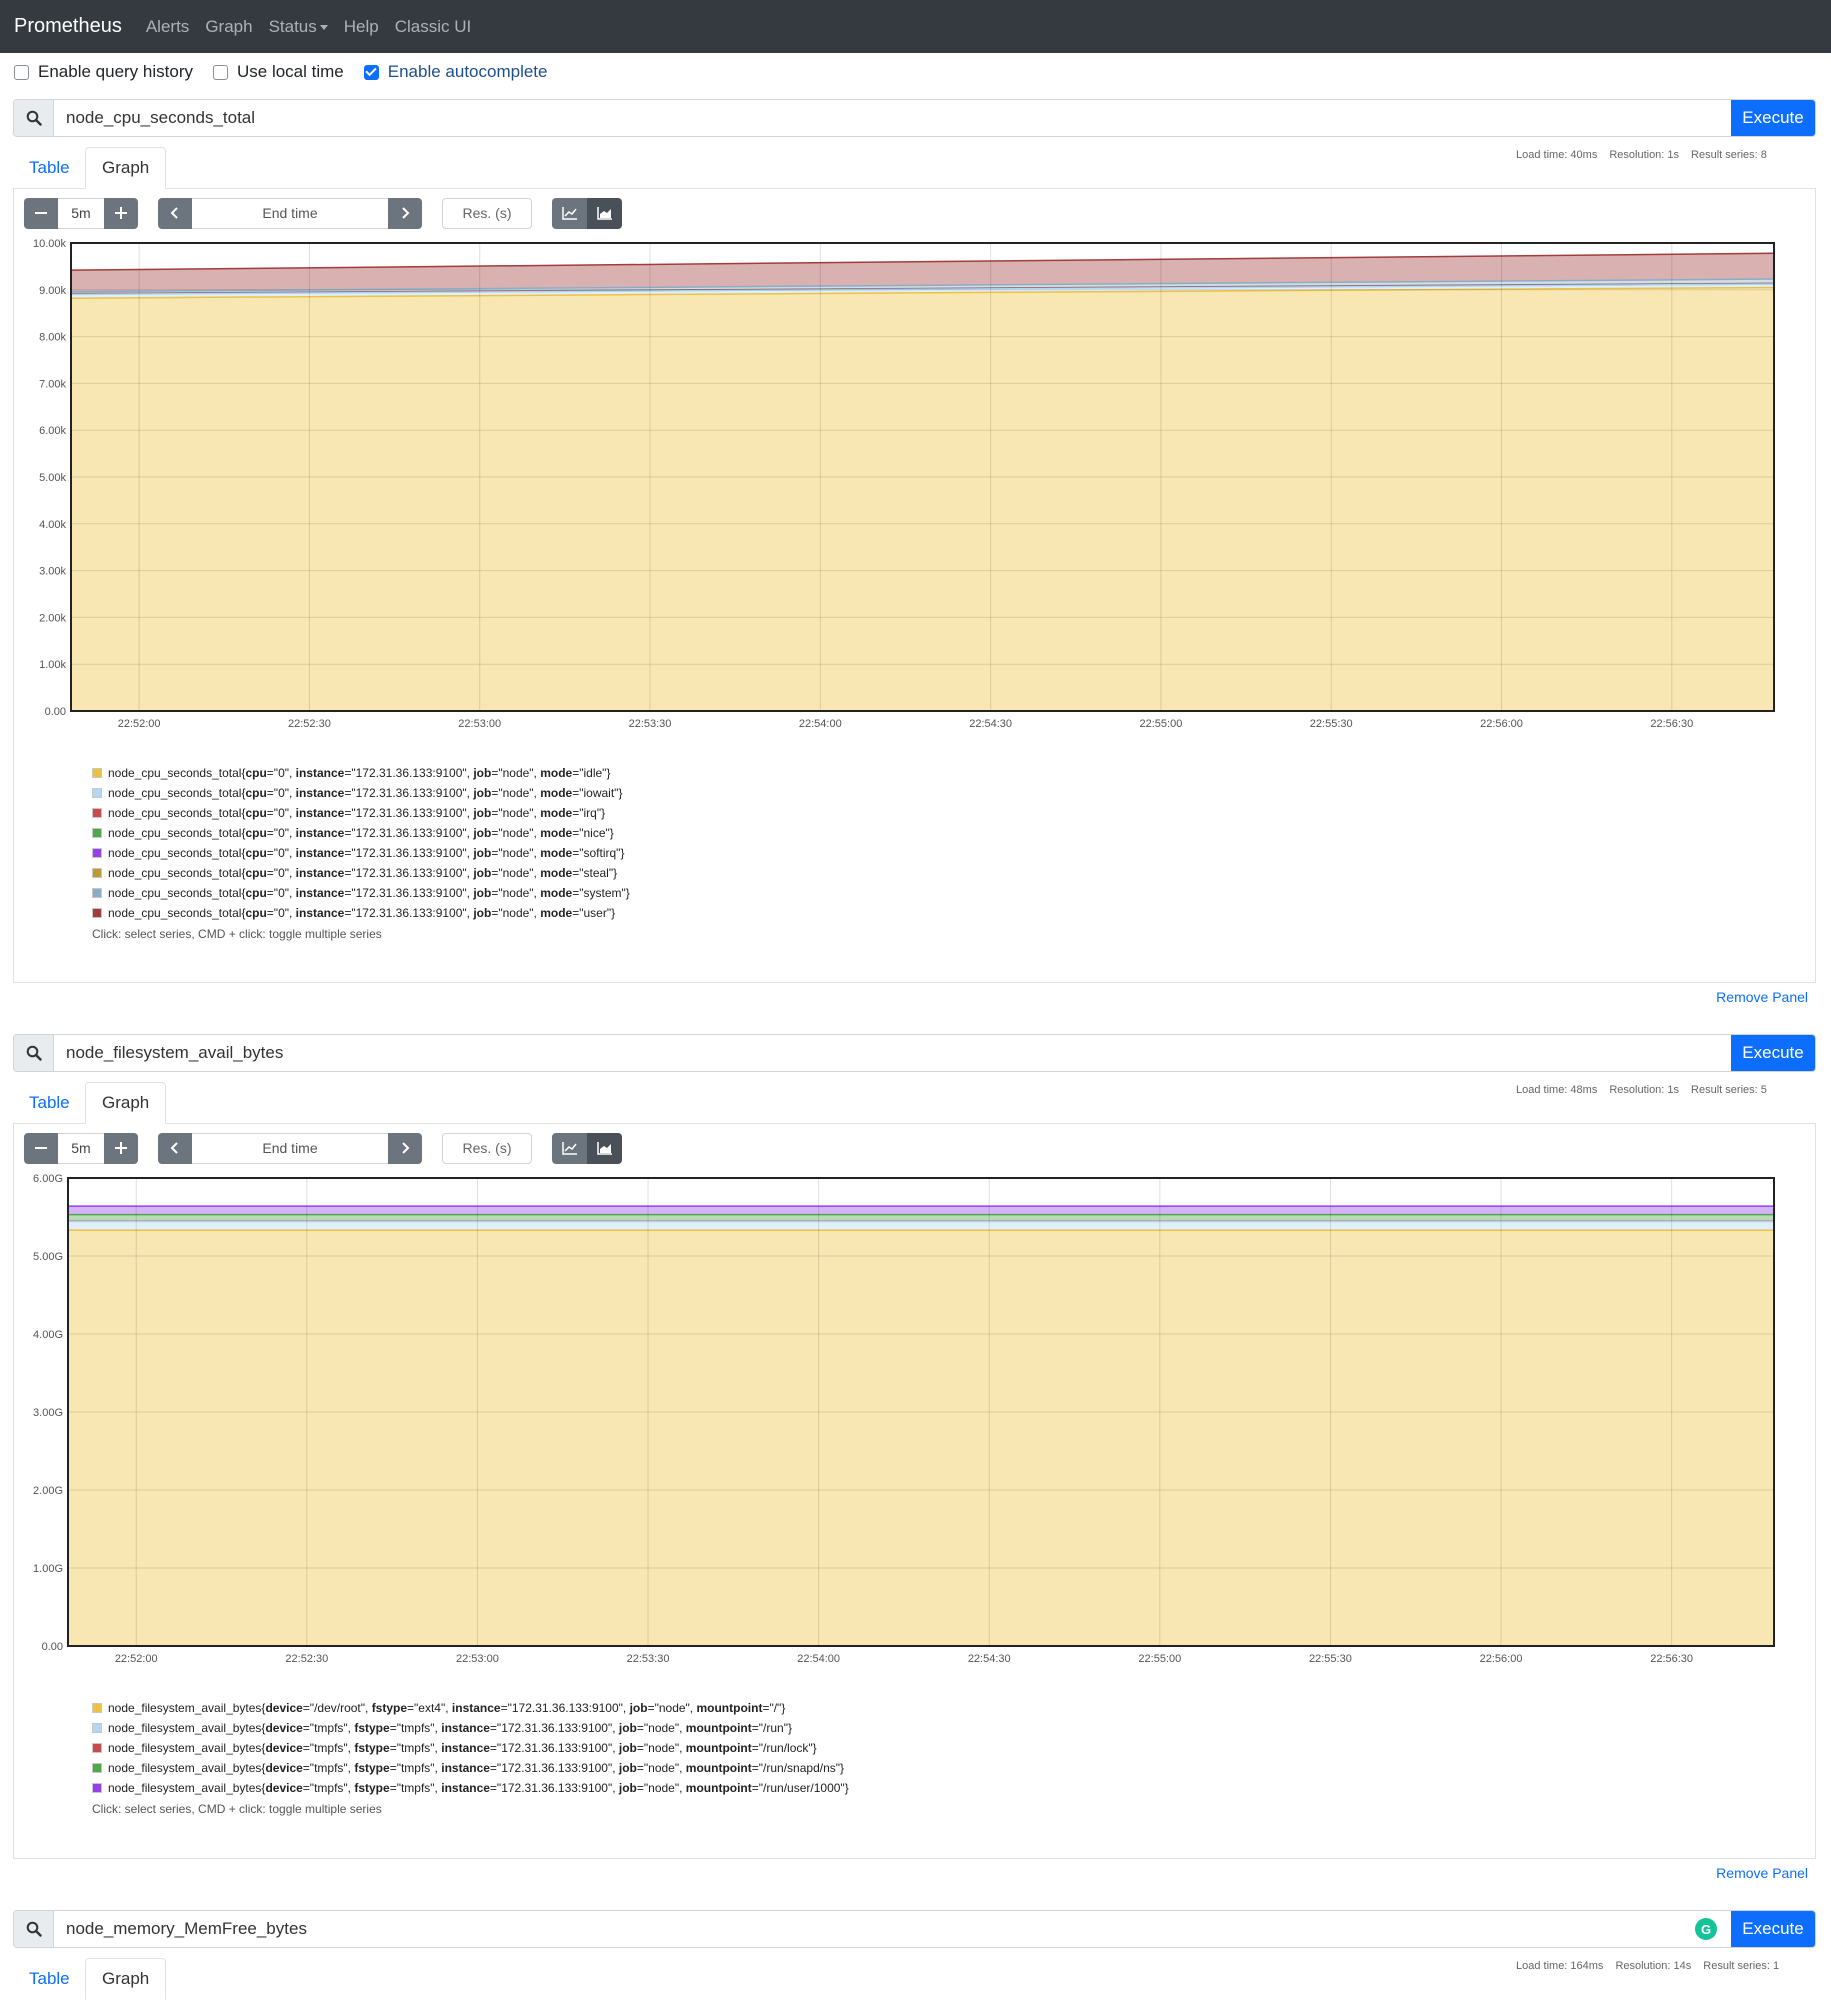 The width and height of the screenshot is (1831, 2000). Describe the element at coordinates (892, 1929) in the screenshot. I see `expression-input: node_memory_MemFree_bytes G` at that location.